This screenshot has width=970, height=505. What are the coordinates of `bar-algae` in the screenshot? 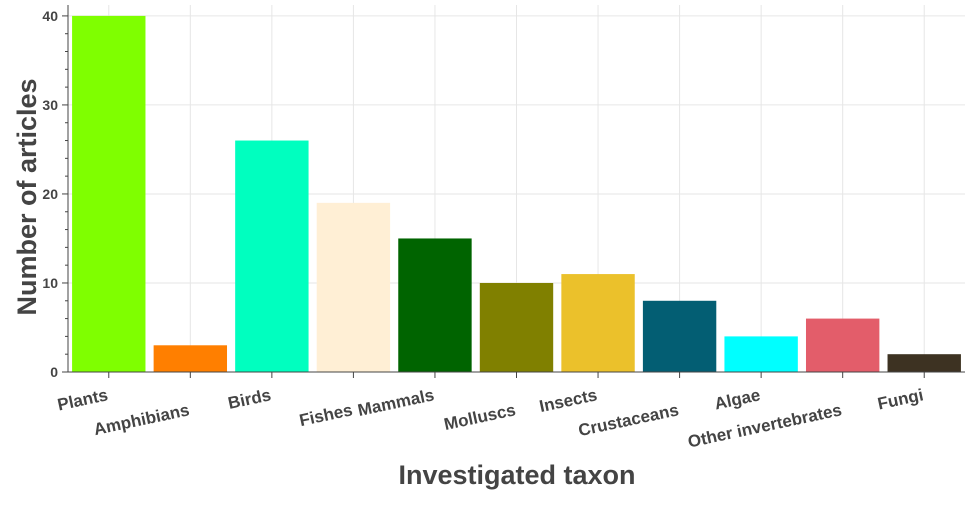 It's located at (761, 354).